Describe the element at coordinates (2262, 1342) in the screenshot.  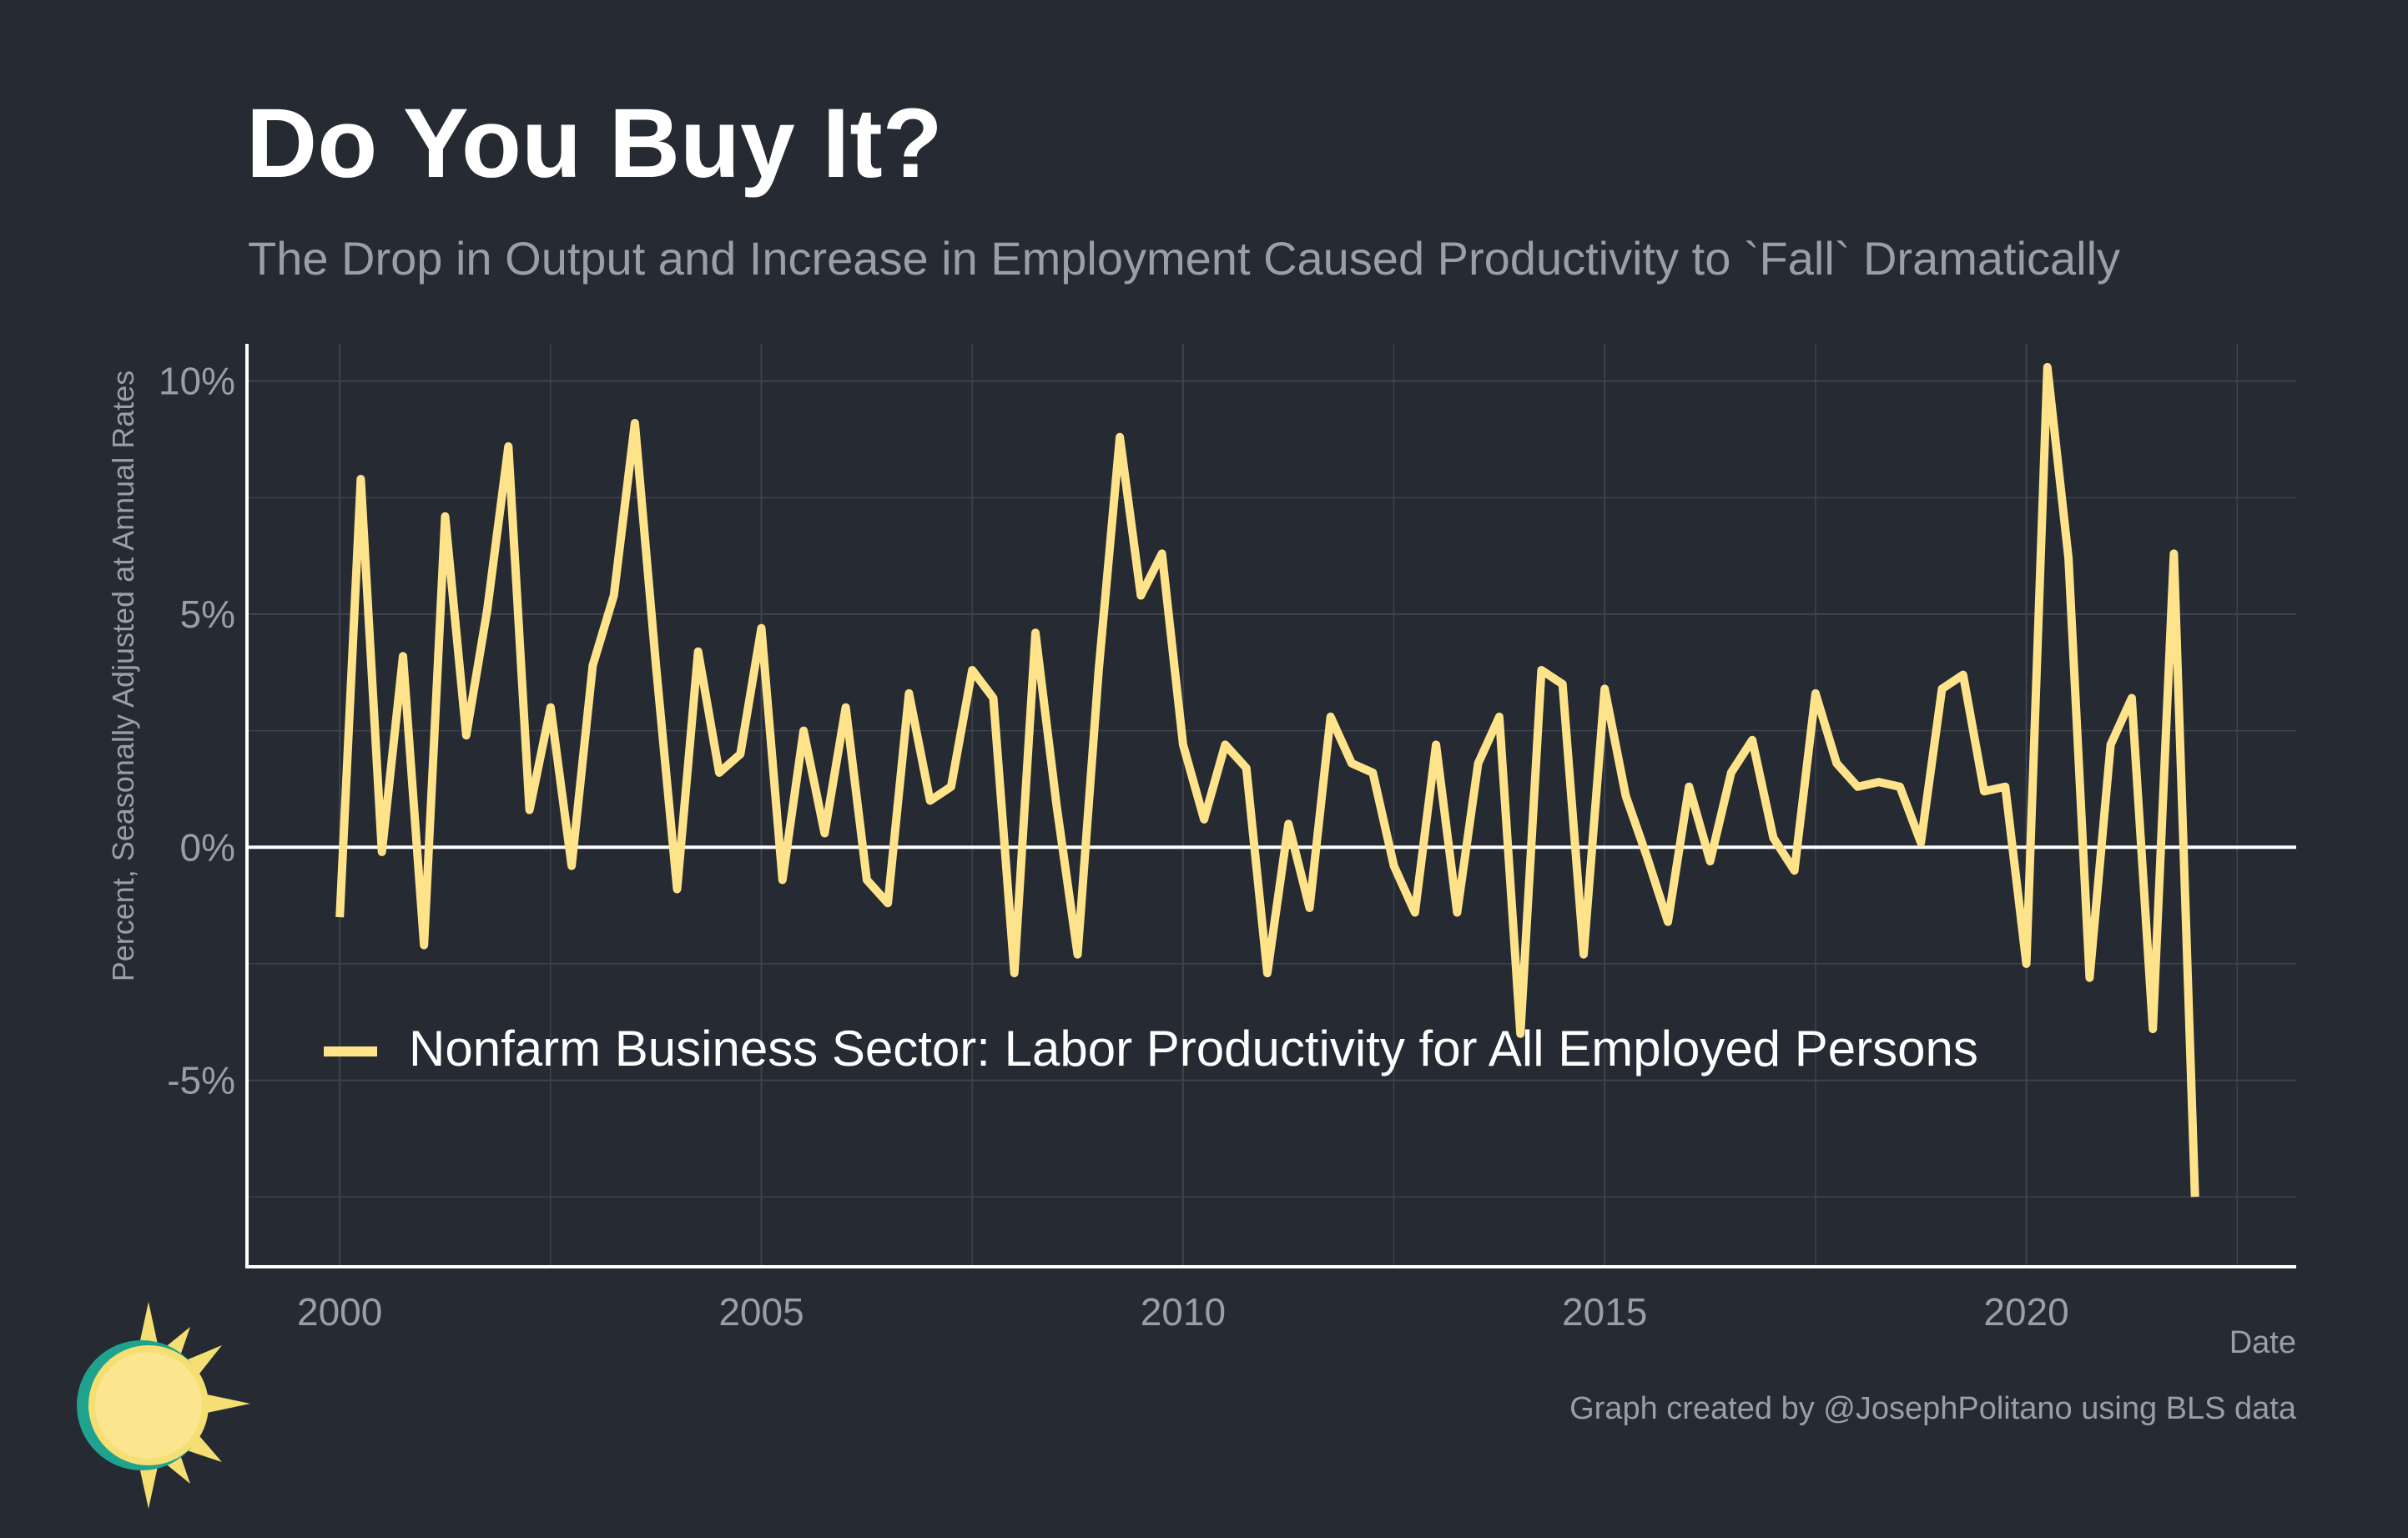
I see `x-axis-label: Date` at that location.